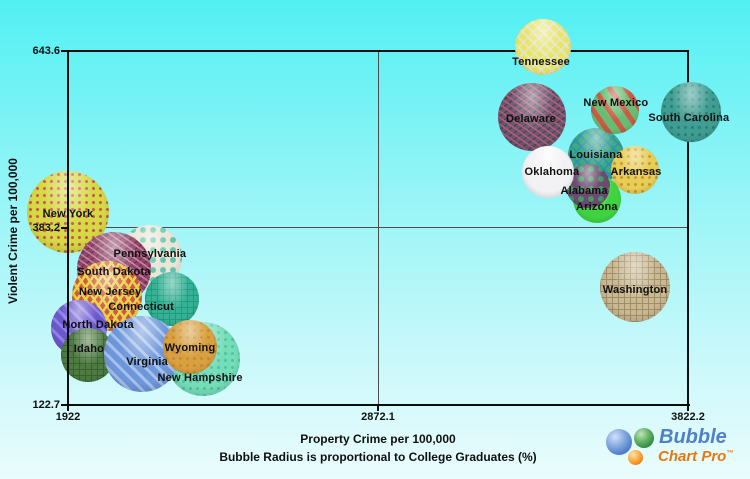 Image resolution: width=750 pixels, height=479 pixels. Describe the element at coordinates (696, 456) in the screenshot. I see `logo-text-chartpro: Chart Pro™` at that location.